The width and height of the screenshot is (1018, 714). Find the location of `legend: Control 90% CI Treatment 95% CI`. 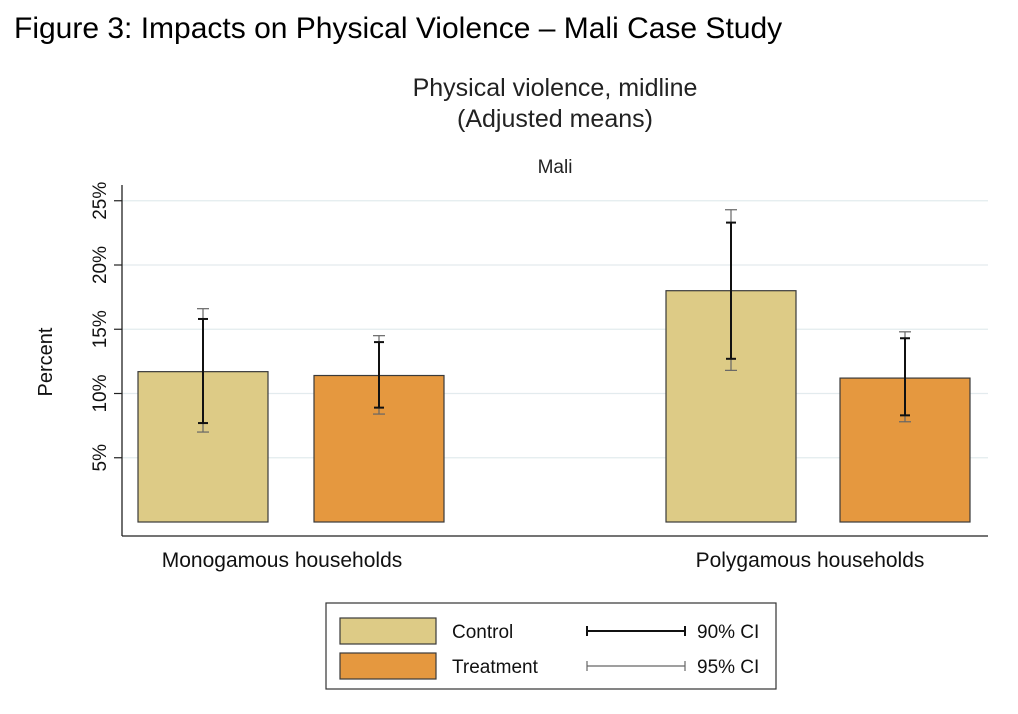

legend: Control 90% CI Treatment 95% CI is located at coordinates (551, 646).